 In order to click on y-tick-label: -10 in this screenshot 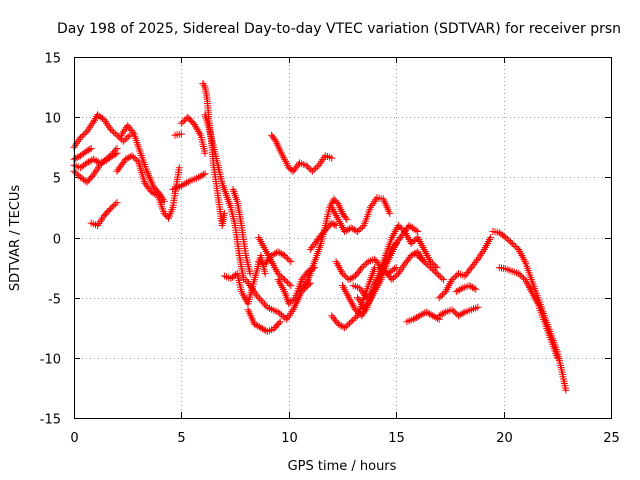, I will do `click(50, 360)`.